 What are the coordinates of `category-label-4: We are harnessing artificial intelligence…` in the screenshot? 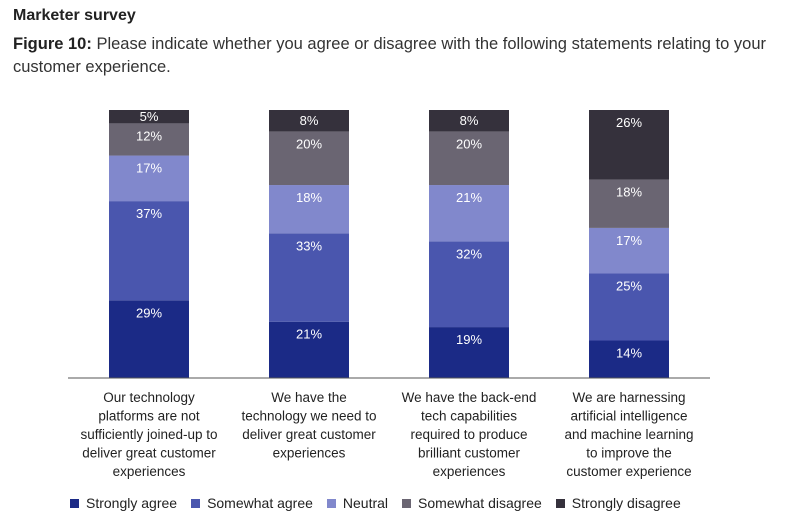 It's located at (628, 434).